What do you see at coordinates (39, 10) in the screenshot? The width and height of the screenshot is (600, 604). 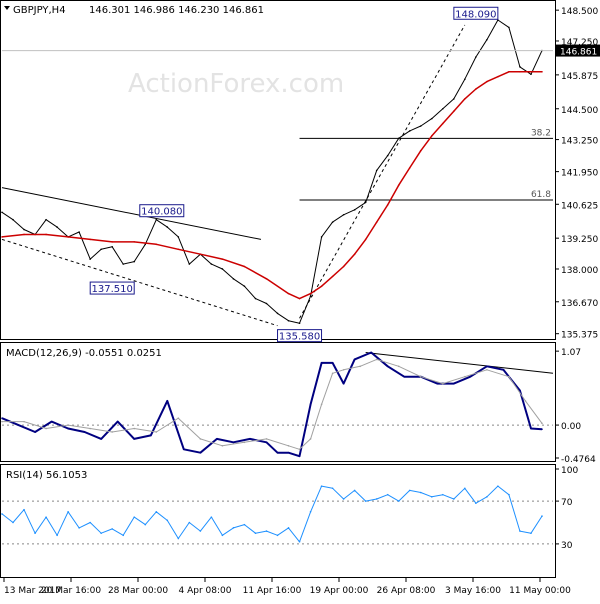 I see `symbol-timeframe: GBPJPY,H4` at bounding box center [39, 10].